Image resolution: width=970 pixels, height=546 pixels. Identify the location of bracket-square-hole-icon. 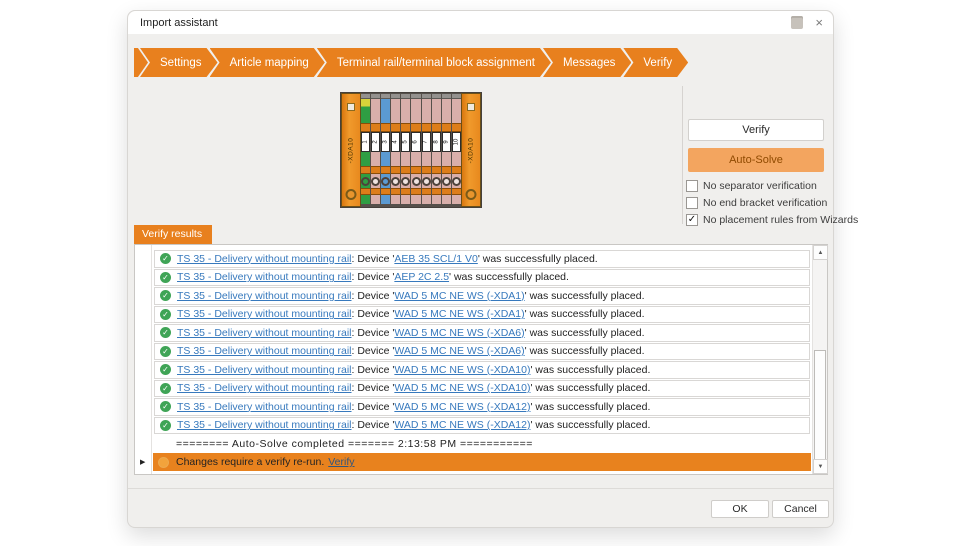
(471, 107).